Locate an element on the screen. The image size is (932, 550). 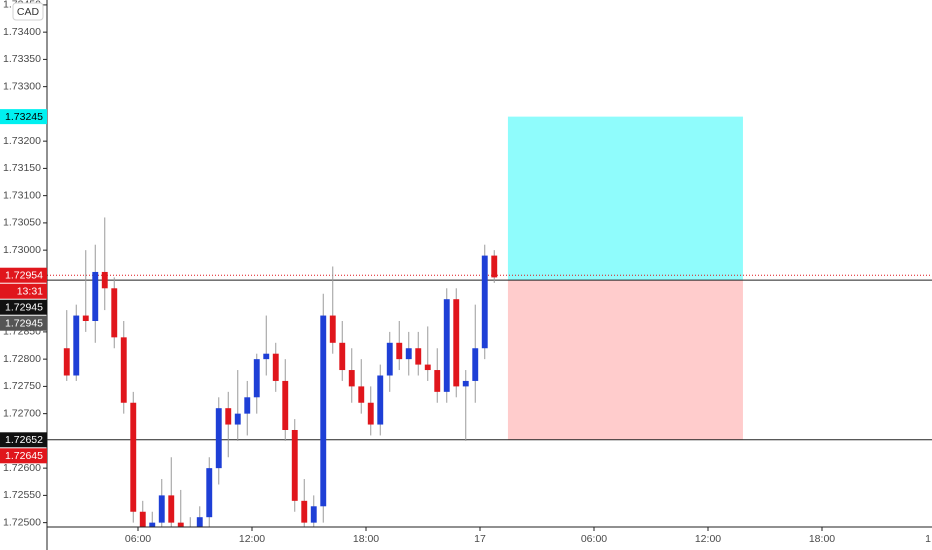
x-tick-label: 1 is located at coordinates (928, 539).